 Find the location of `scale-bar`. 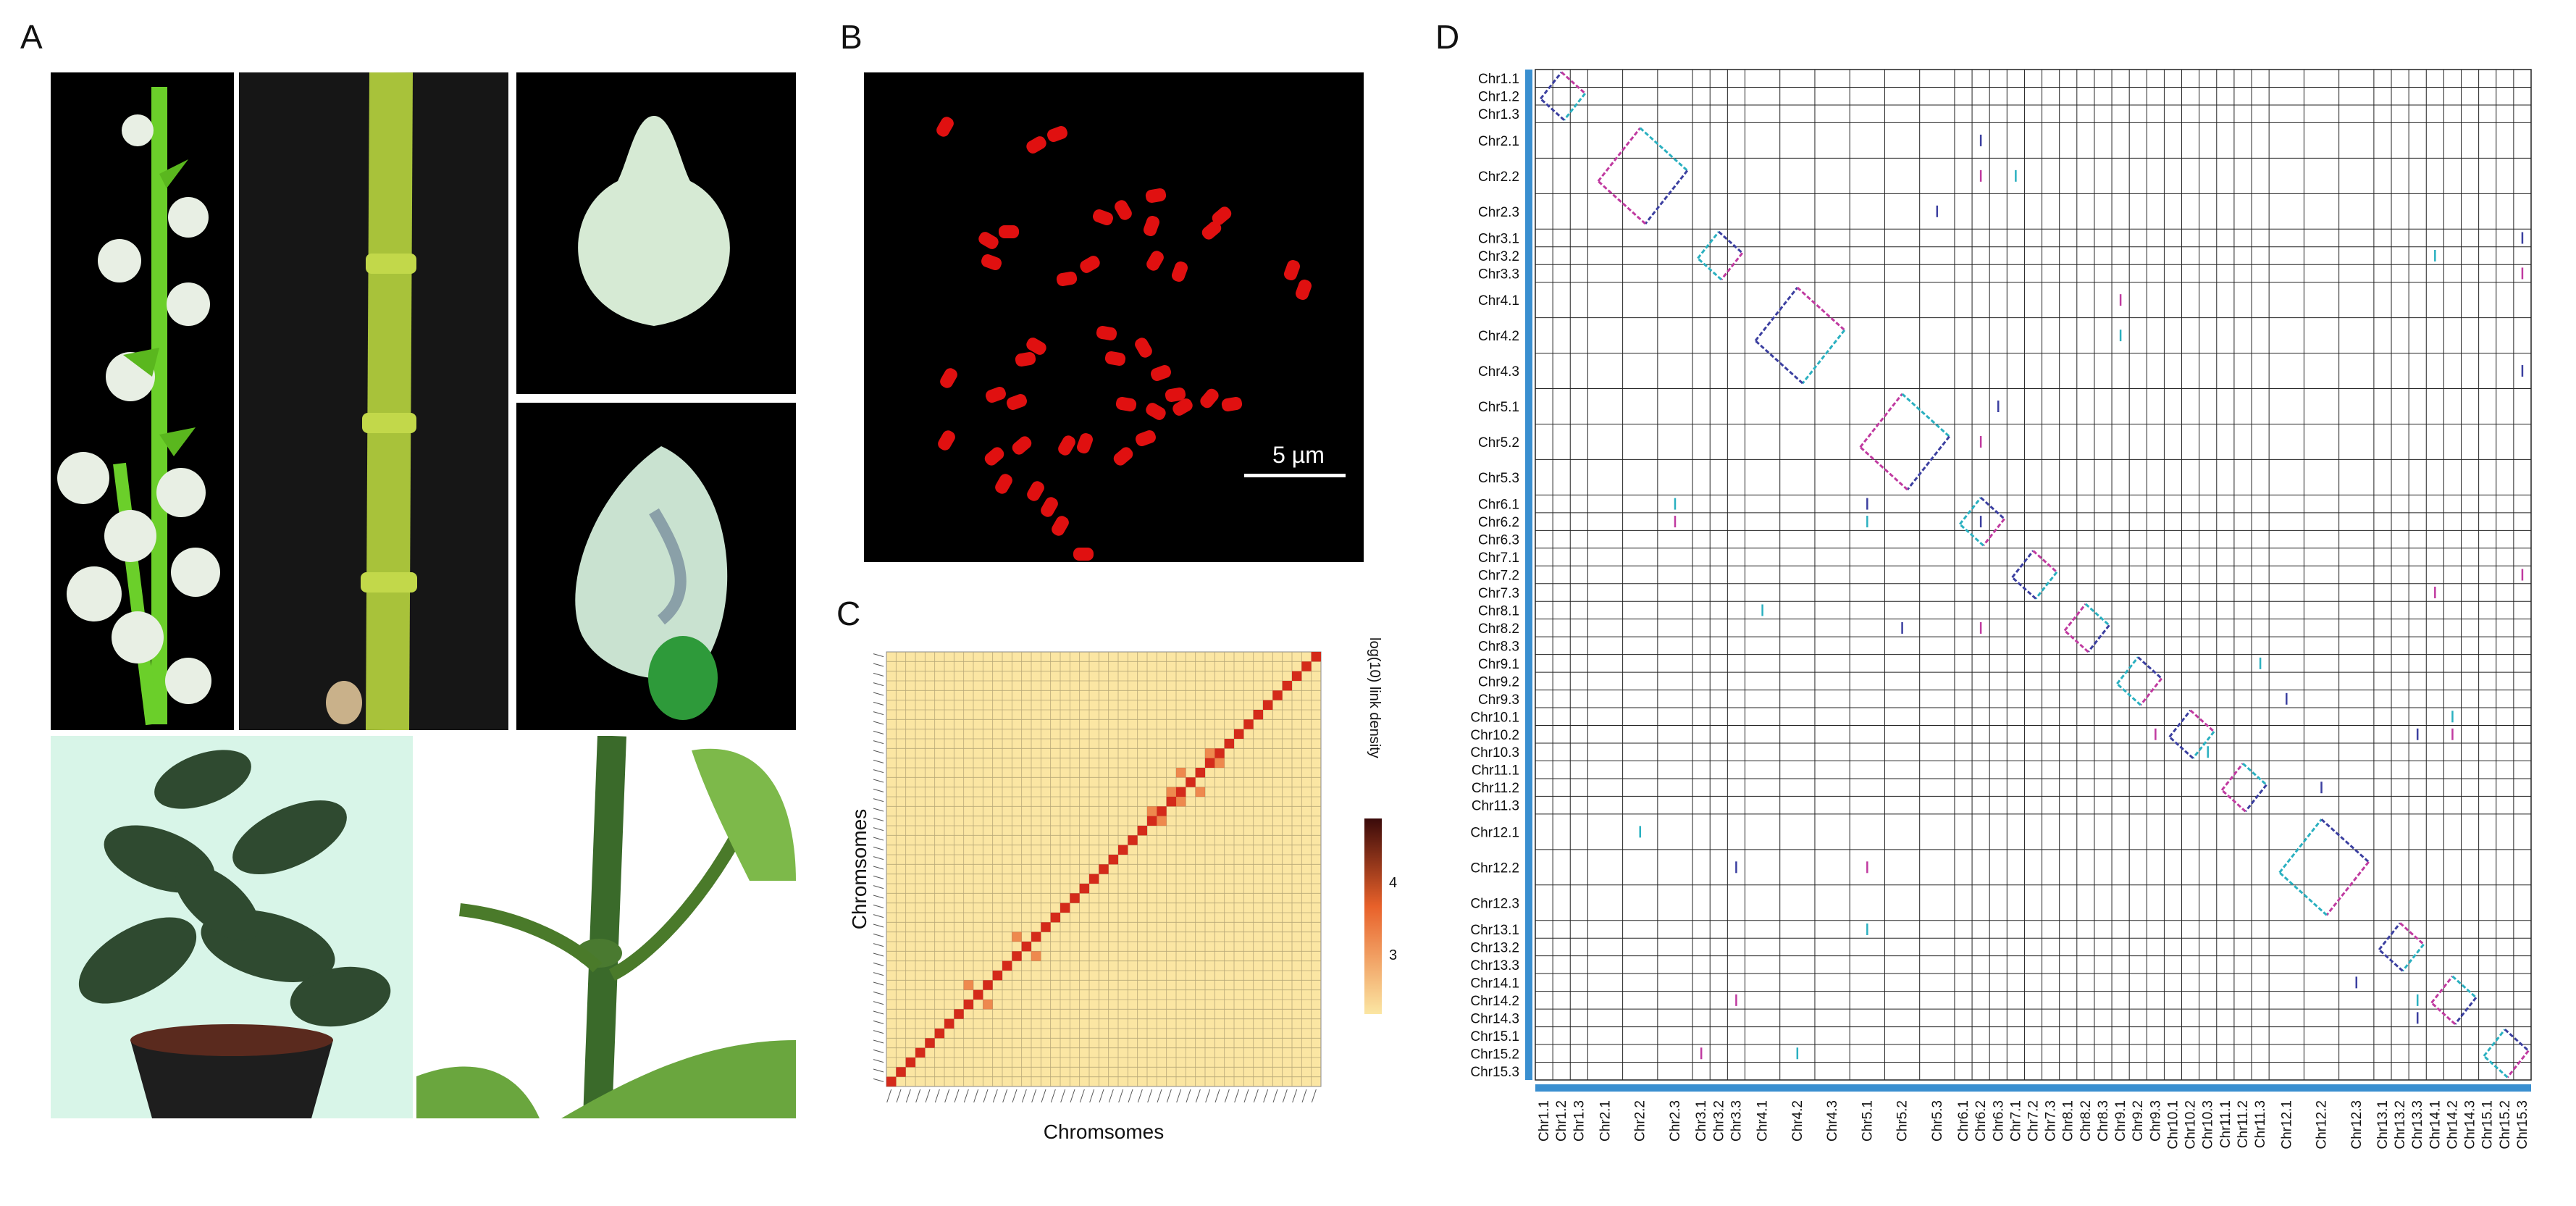

scale-bar is located at coordinates (1295, 476).